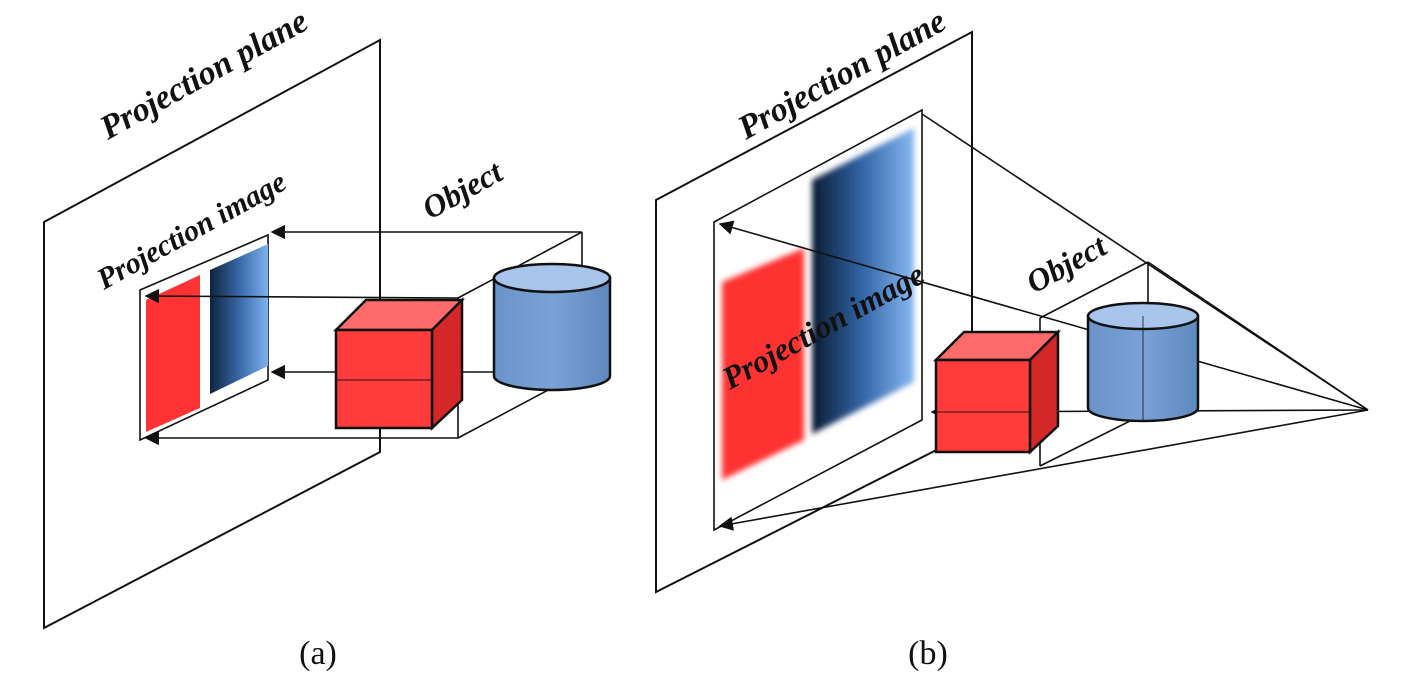  Describe the element at coordinates (204, 337) in the screenshot. I see `projection-image-frame-a` at that location.